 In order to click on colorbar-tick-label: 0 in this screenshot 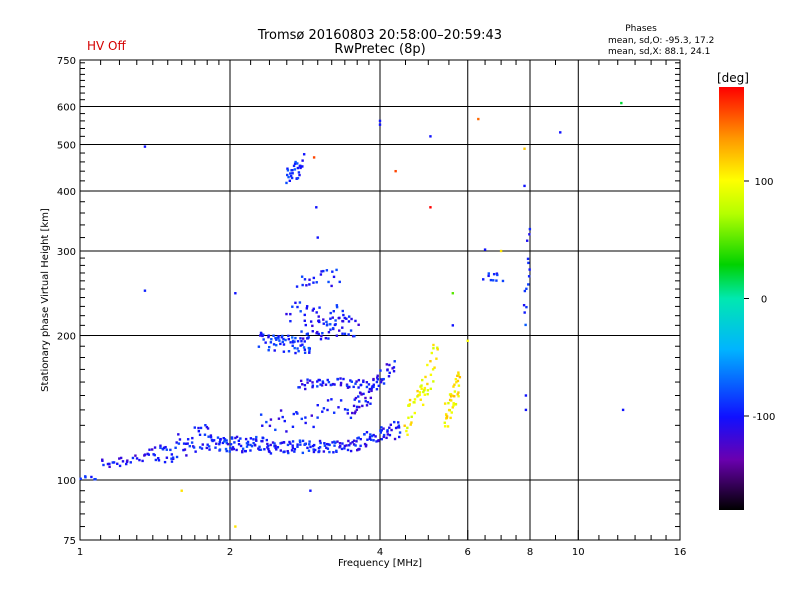, I will do `click(764, 300)`.